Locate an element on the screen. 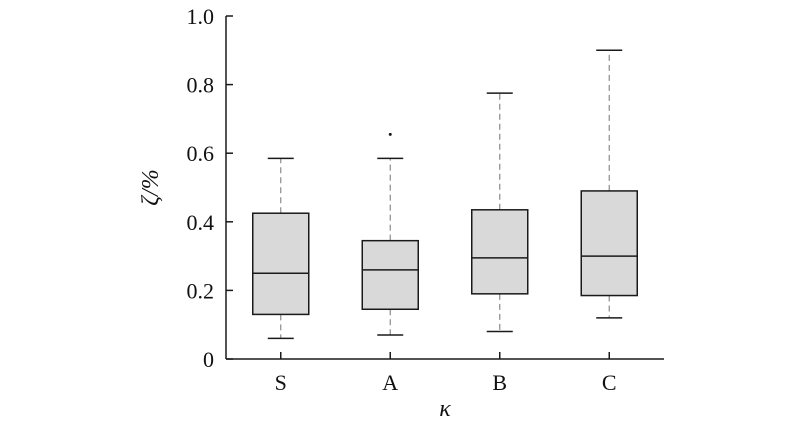  x-tick-label: S is located at coordinates (281, 382).